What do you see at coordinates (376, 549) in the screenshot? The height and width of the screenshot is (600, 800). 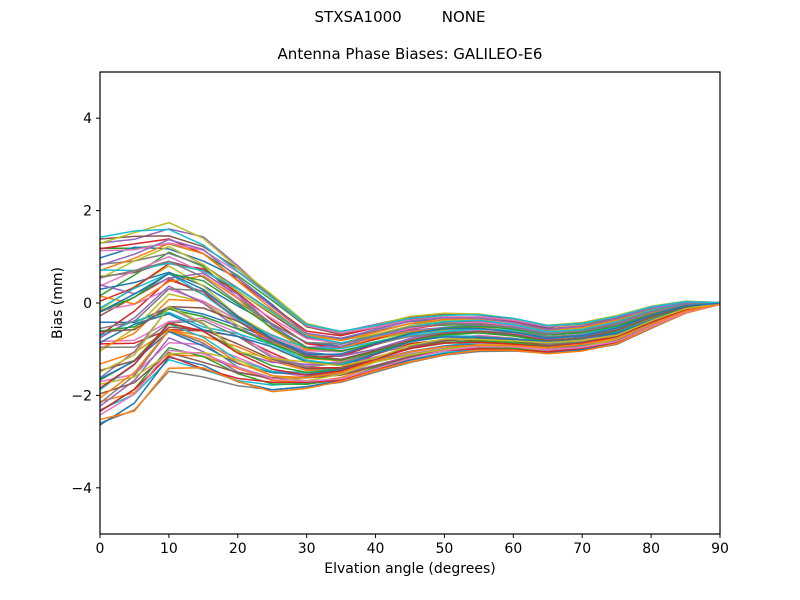 I see `x-tick-label: 40` at bounding box center [376, 549].